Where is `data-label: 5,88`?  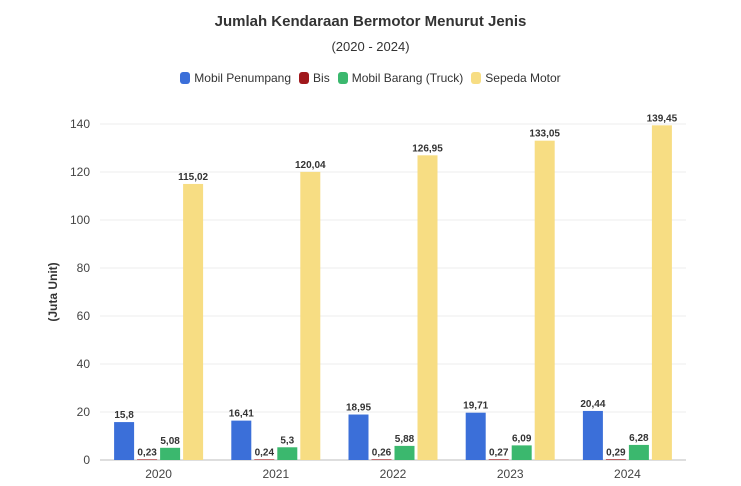 data-label: 5,88 is located at coordinates (405, 439).